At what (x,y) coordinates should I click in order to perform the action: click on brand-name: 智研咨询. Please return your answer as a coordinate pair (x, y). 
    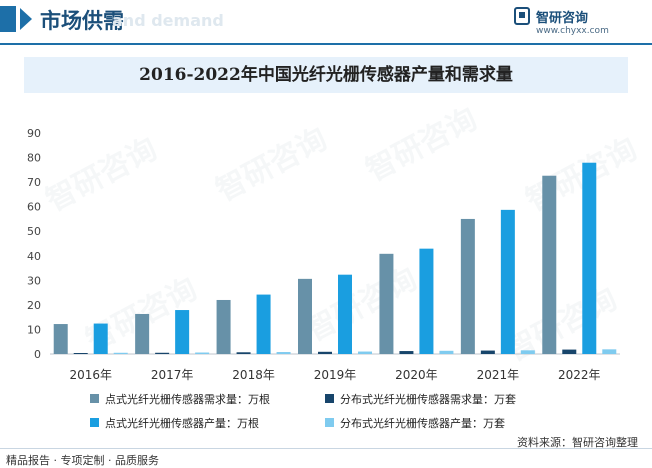
    Looking at the image, I should click on (562, 18).